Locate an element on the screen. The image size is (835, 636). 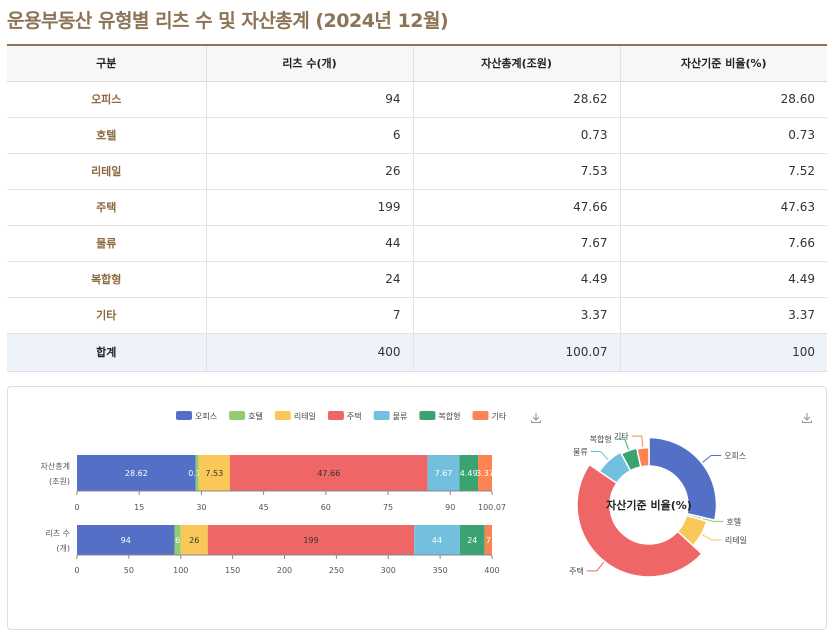
row-category: 복합형 is located at coordinates (107, 279).